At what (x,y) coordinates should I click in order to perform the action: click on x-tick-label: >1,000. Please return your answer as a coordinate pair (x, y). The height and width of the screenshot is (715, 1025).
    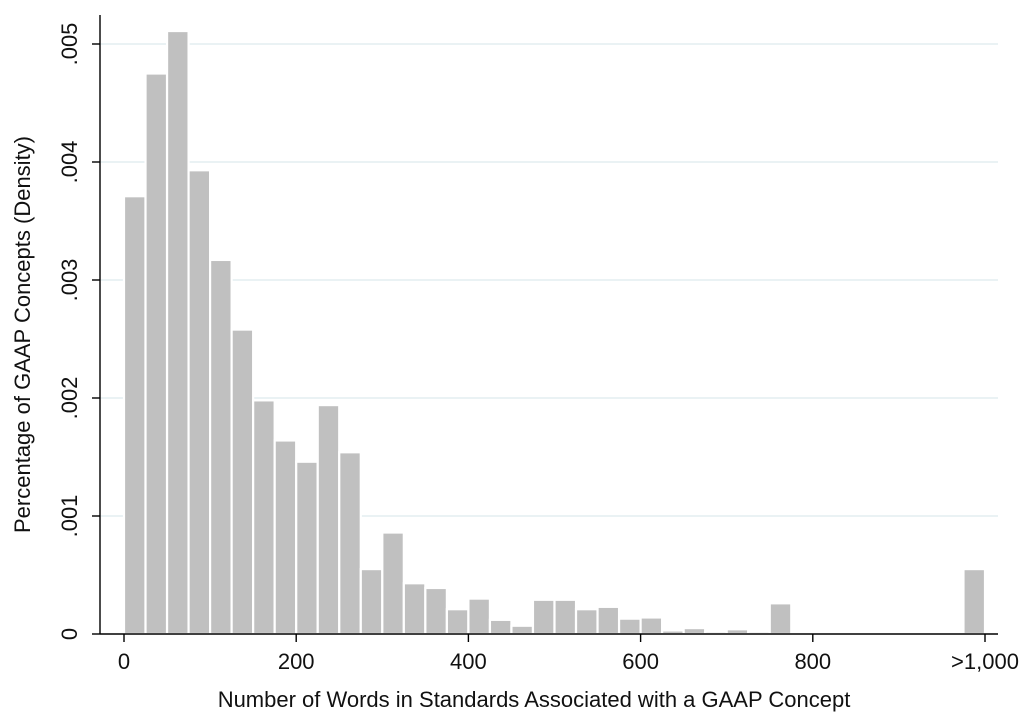
    Looking at the image, I should click on (985, 661).